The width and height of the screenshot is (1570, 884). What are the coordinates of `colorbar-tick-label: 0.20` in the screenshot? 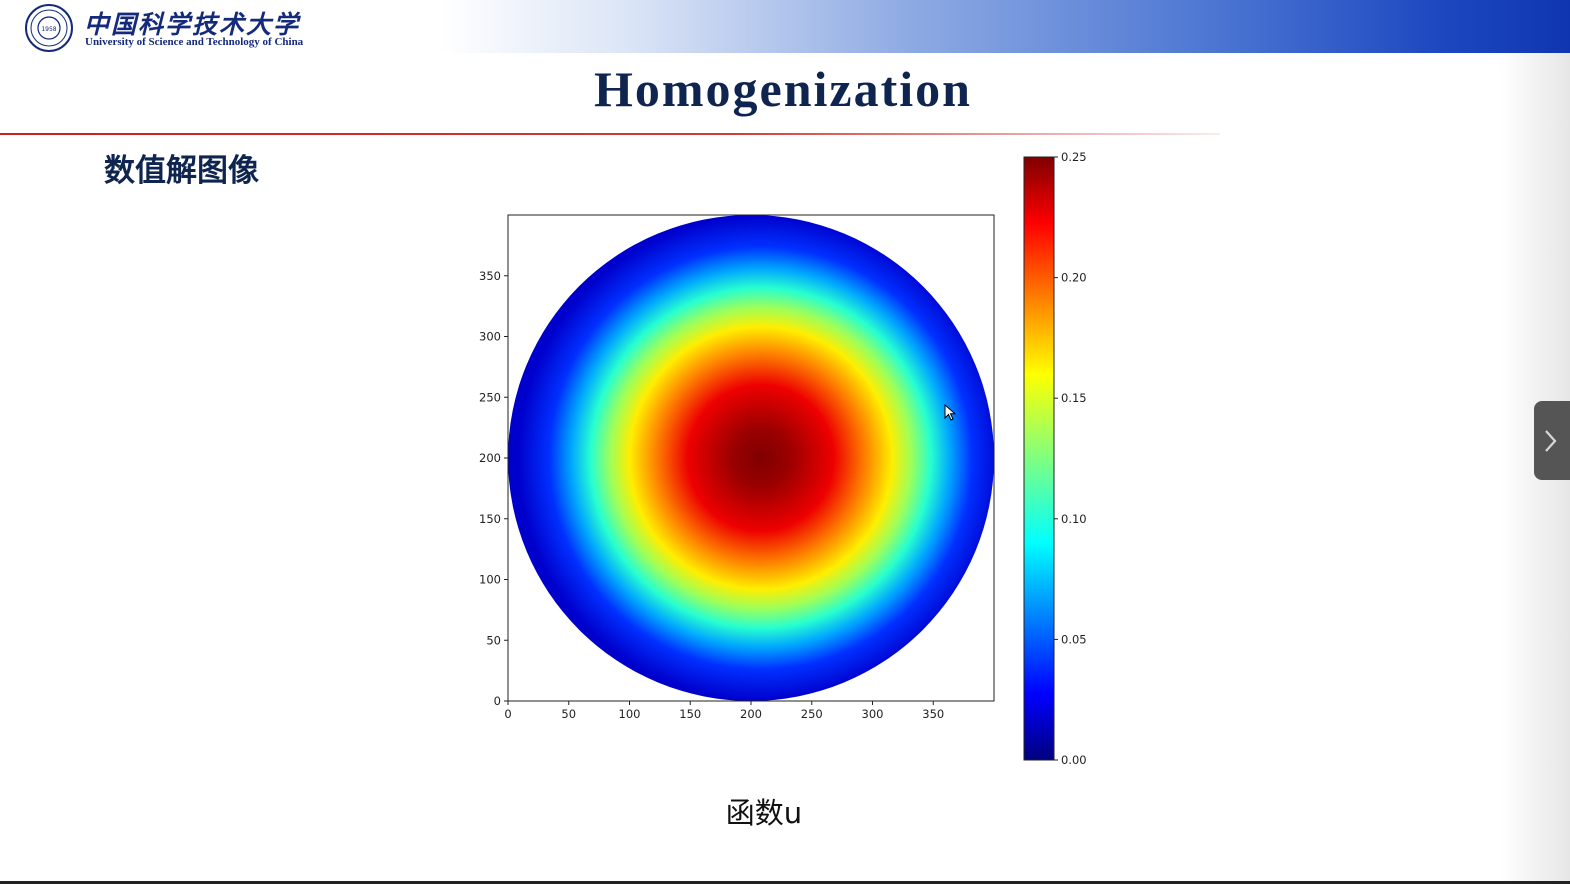 It's located at (1074, 278).